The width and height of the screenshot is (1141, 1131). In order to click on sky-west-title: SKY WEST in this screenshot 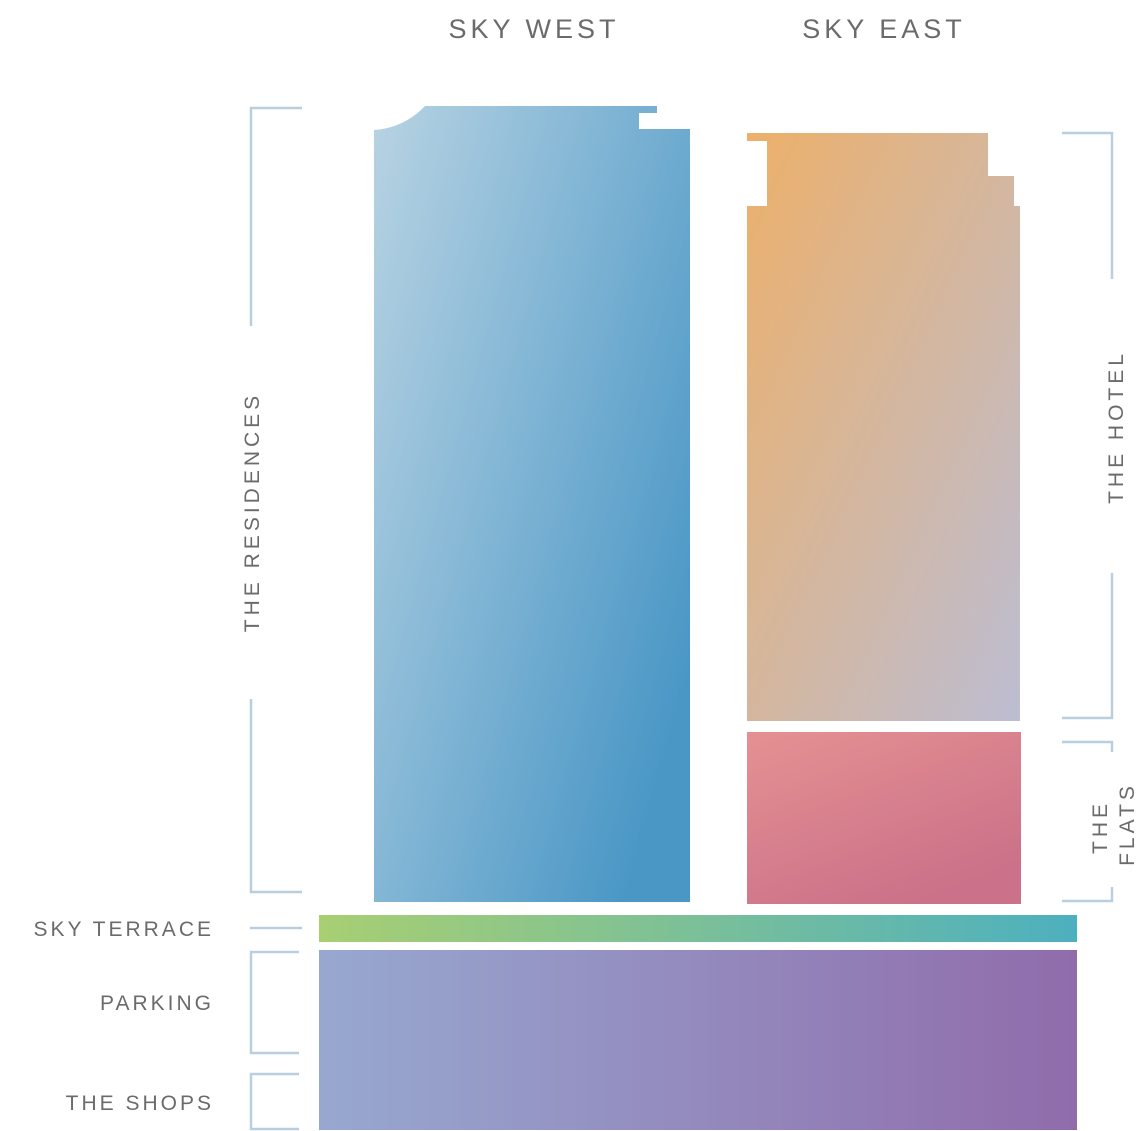, I will do `click(533, 29)`.